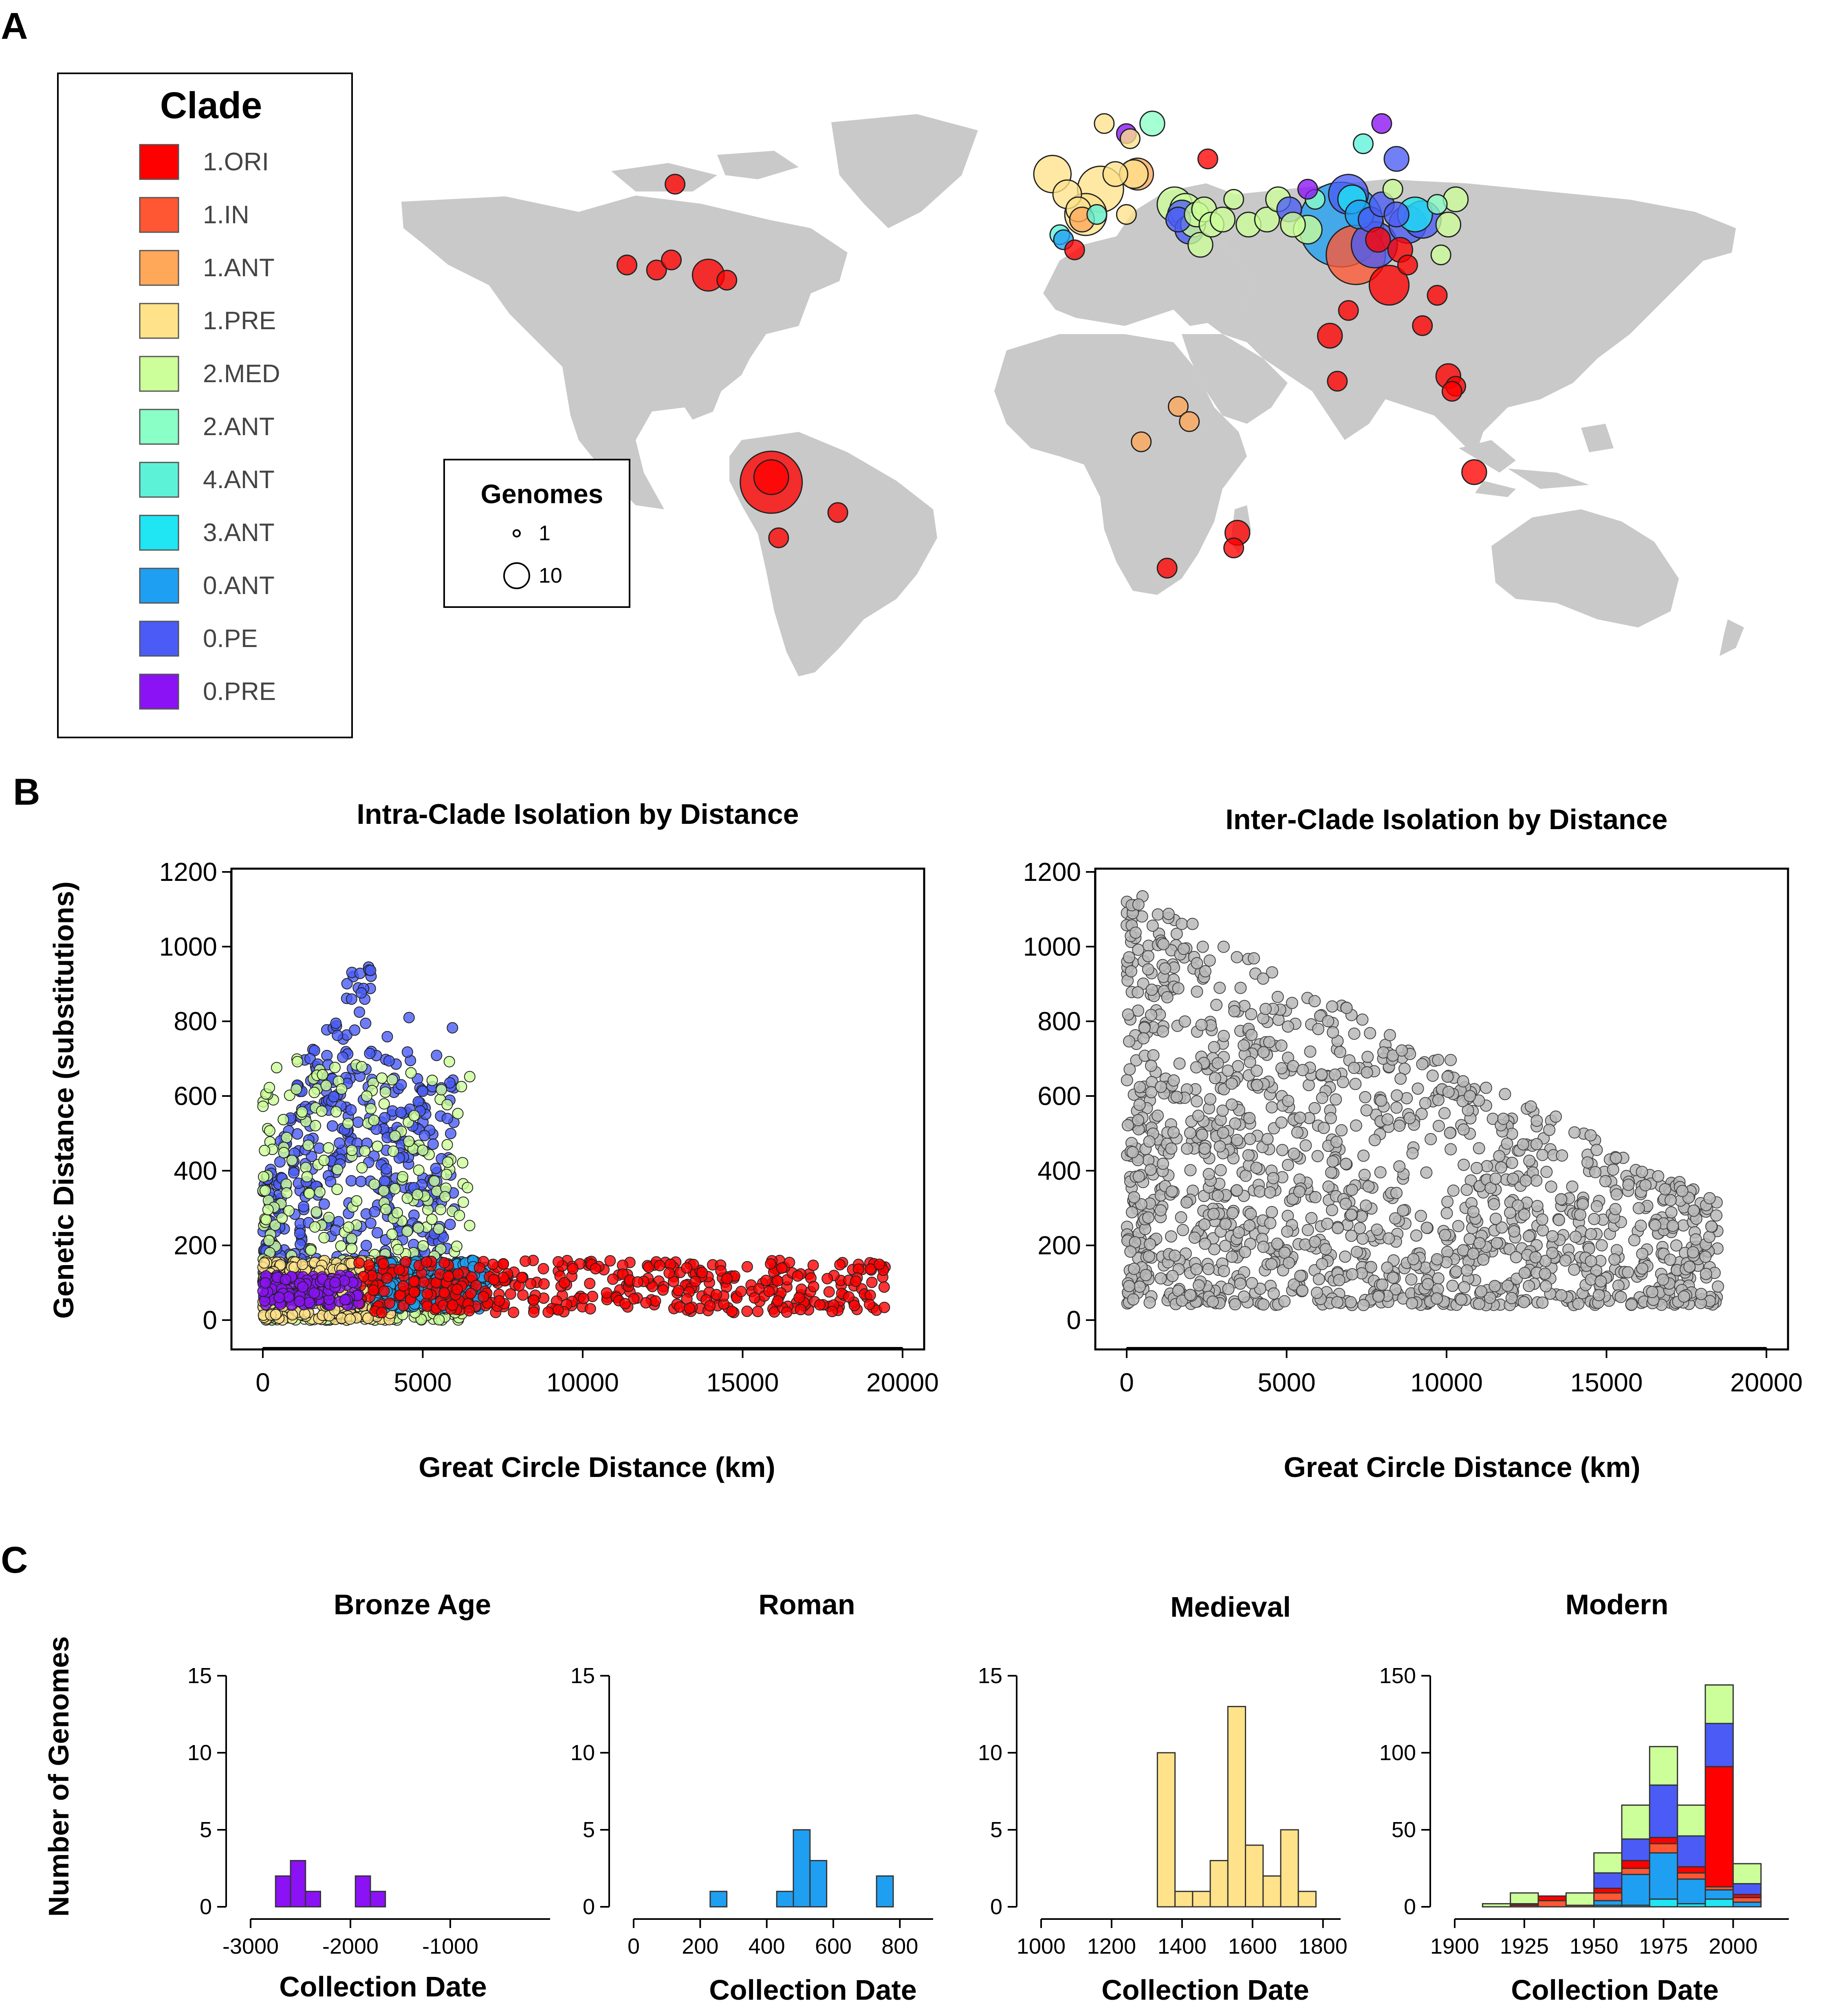 This screenshot has width=1830, height=2016. I want to click on map-site-1-ant, so click(1141, 442).